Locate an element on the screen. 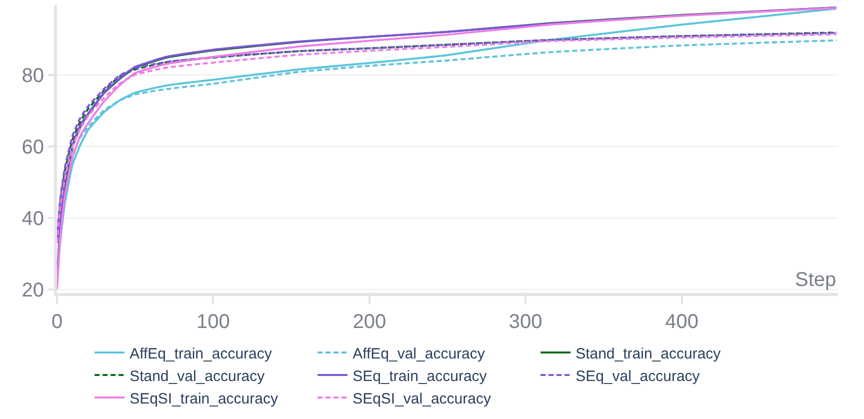 The width and height of the screenshot is (864, 419). x-tick-label: 400 is located at coordinates (681, 322).